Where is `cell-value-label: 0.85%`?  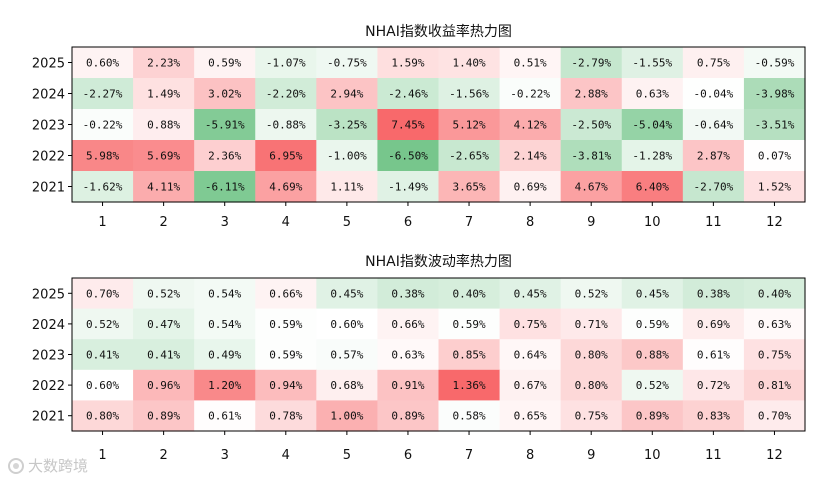
cell-value-label: 0.85% is located at coordinates (468, 355).